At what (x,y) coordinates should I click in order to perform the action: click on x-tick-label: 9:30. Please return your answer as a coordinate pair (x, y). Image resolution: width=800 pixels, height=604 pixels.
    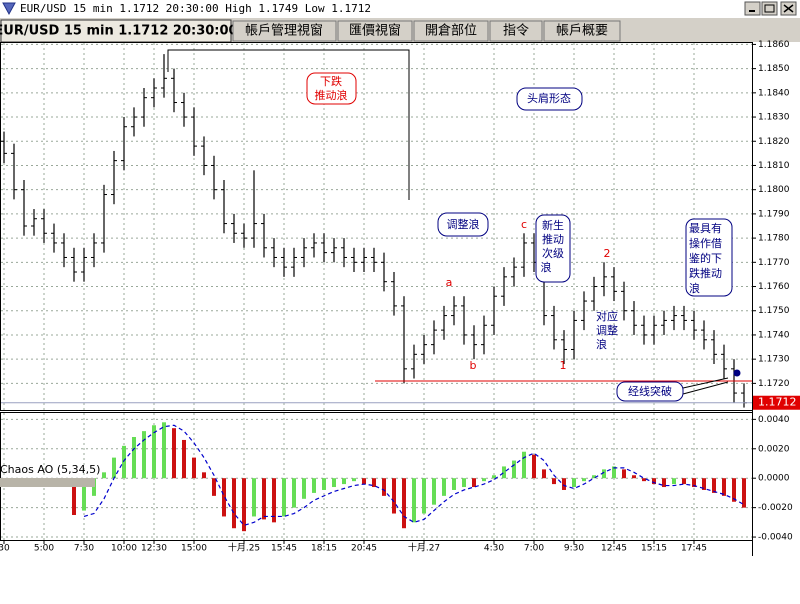
    Looking at the image, I should click on (574, 549).